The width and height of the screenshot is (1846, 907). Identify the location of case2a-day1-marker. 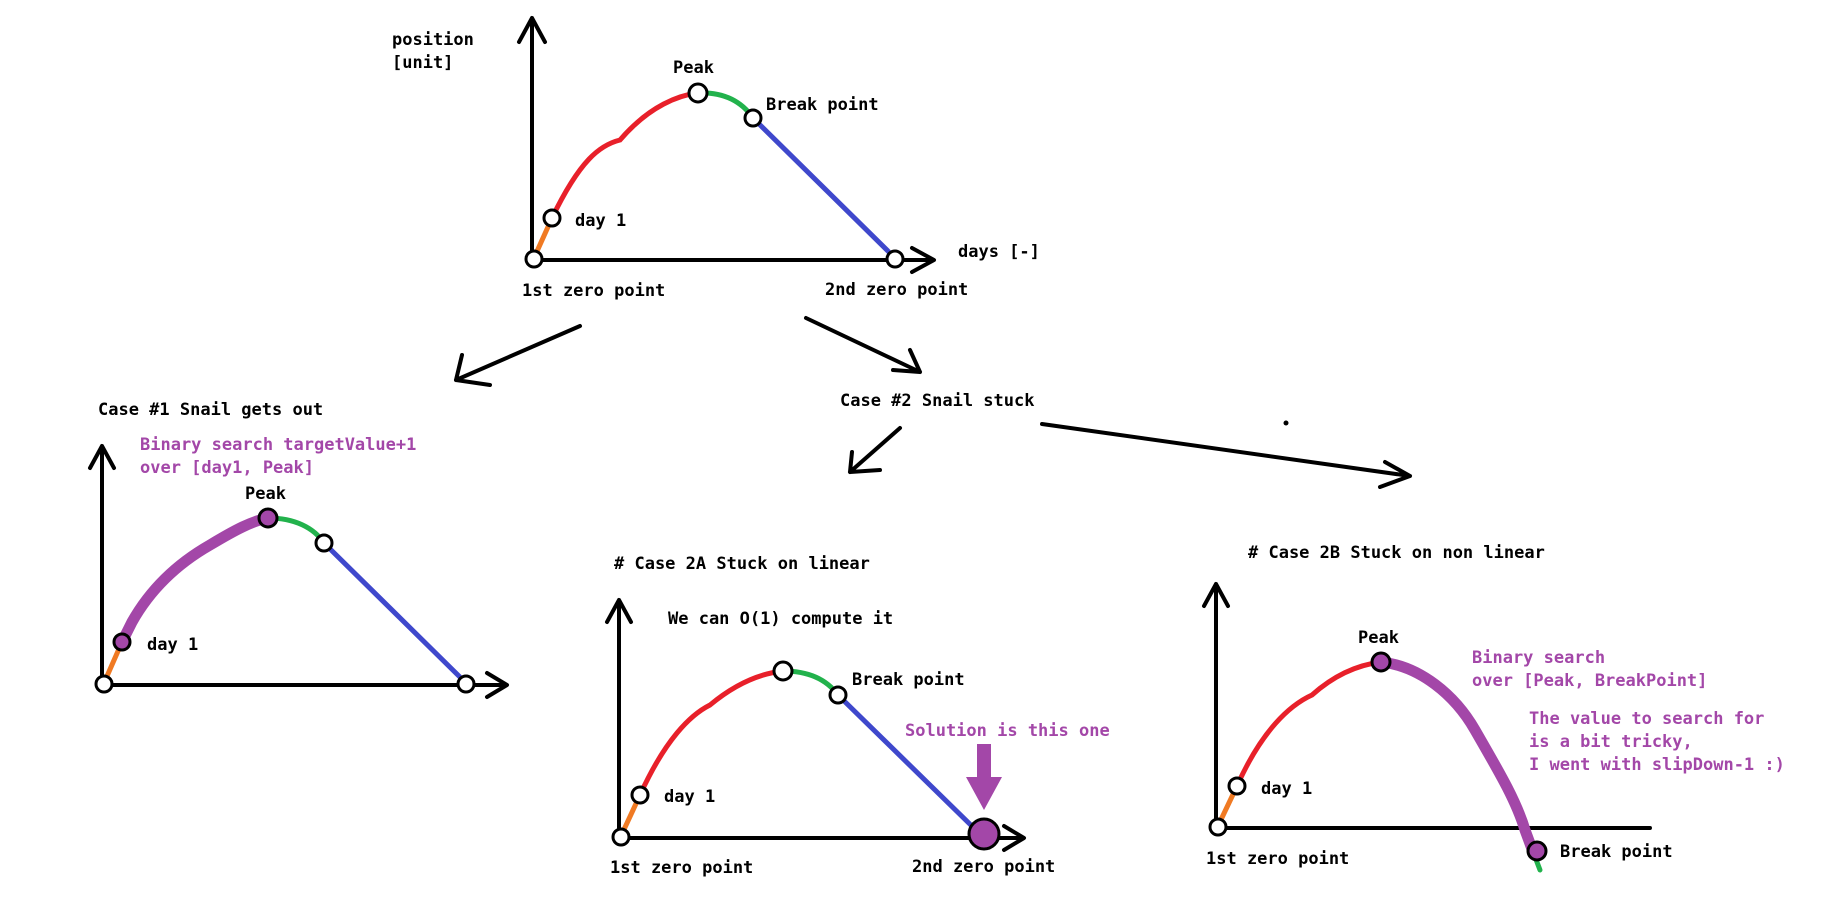
(640, 795).